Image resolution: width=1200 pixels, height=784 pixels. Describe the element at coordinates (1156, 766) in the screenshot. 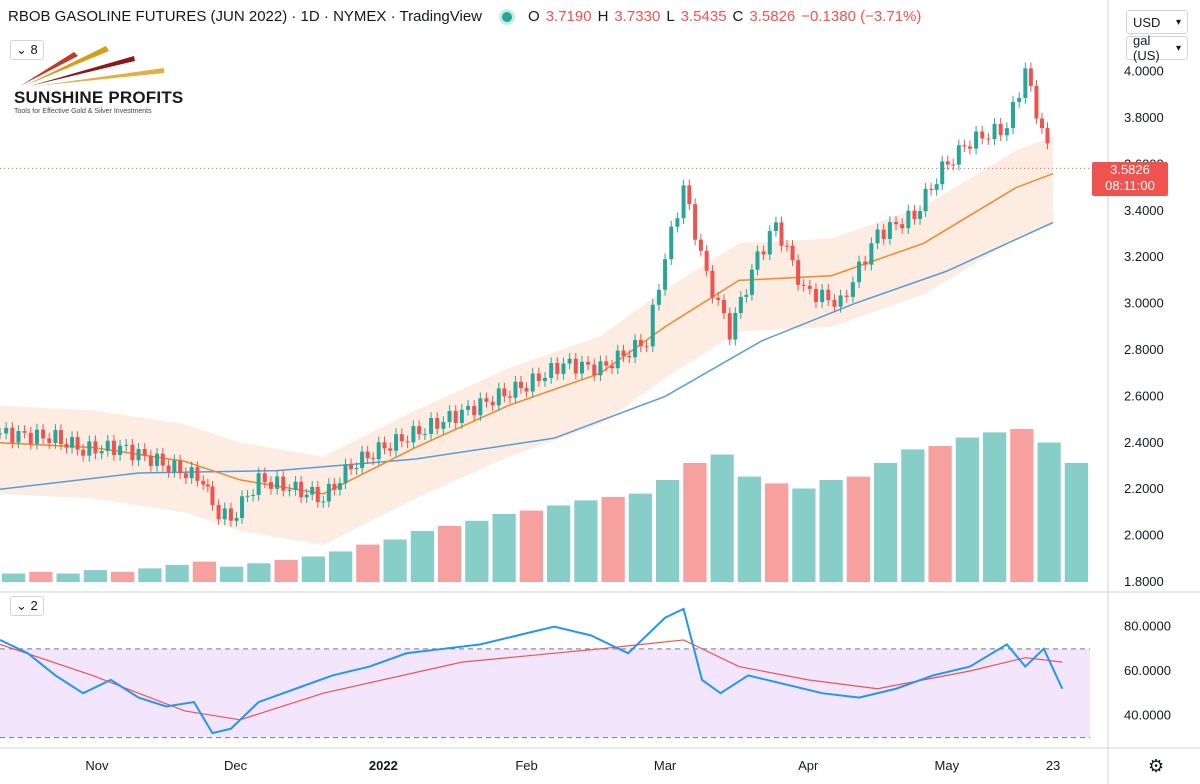

I see `gear-icon: ⚙` at that location.